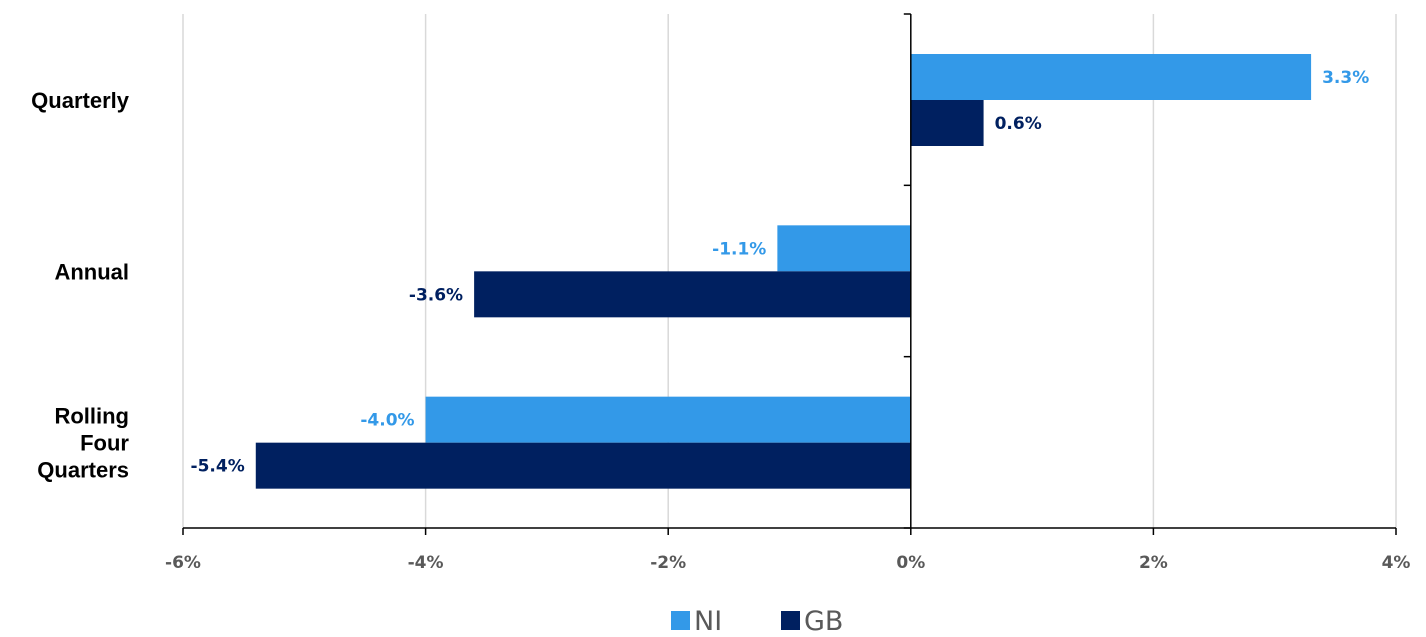  I want to click on legend: NI GB, so click(757, 621).